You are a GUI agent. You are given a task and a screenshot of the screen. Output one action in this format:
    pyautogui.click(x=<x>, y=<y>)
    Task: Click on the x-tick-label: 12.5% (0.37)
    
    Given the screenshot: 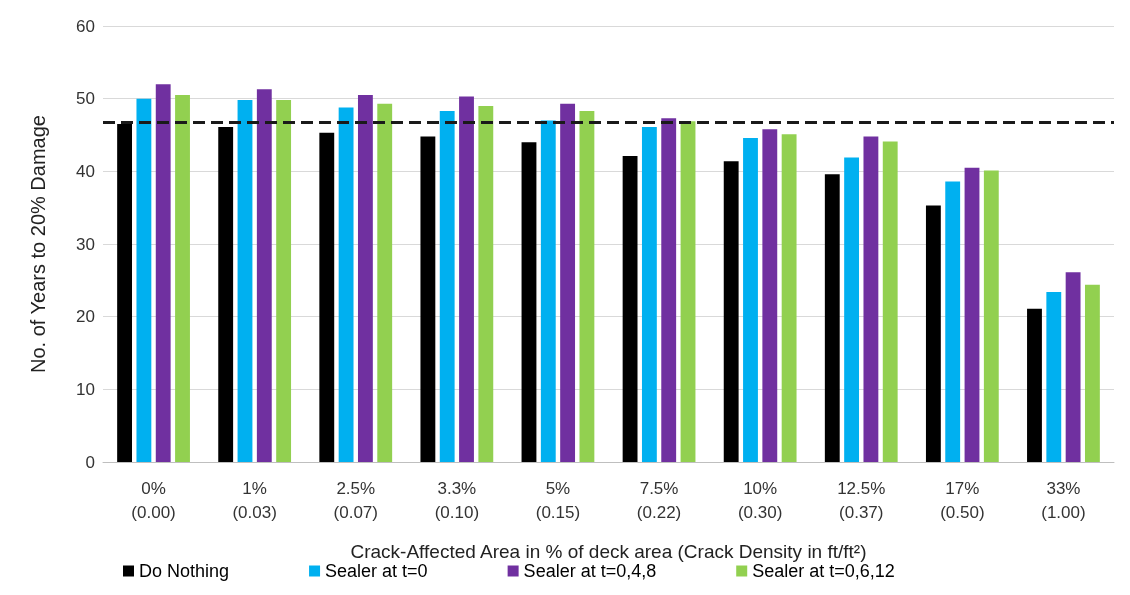 What is the action you would take?
    pyautogui.click(x=861, y=500)
    